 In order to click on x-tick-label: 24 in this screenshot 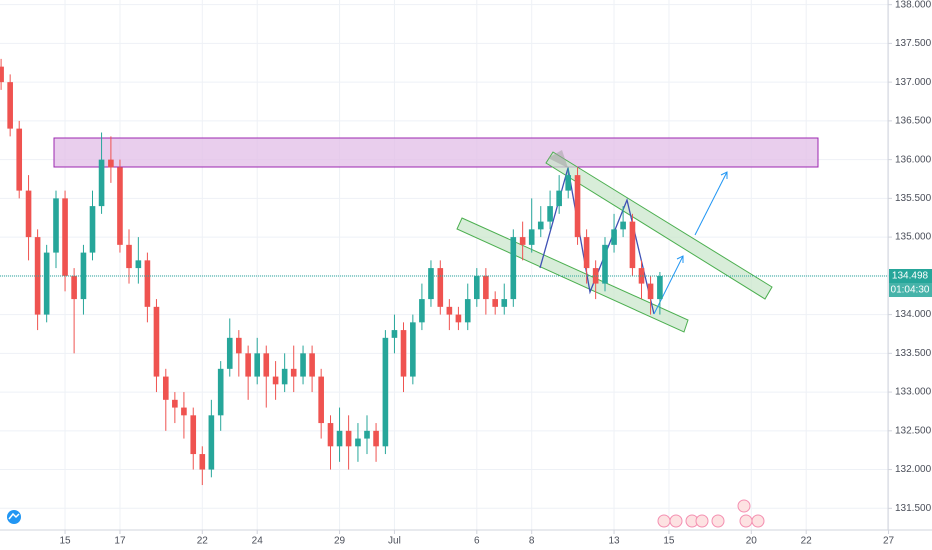, I will do `click(258, 541)`.